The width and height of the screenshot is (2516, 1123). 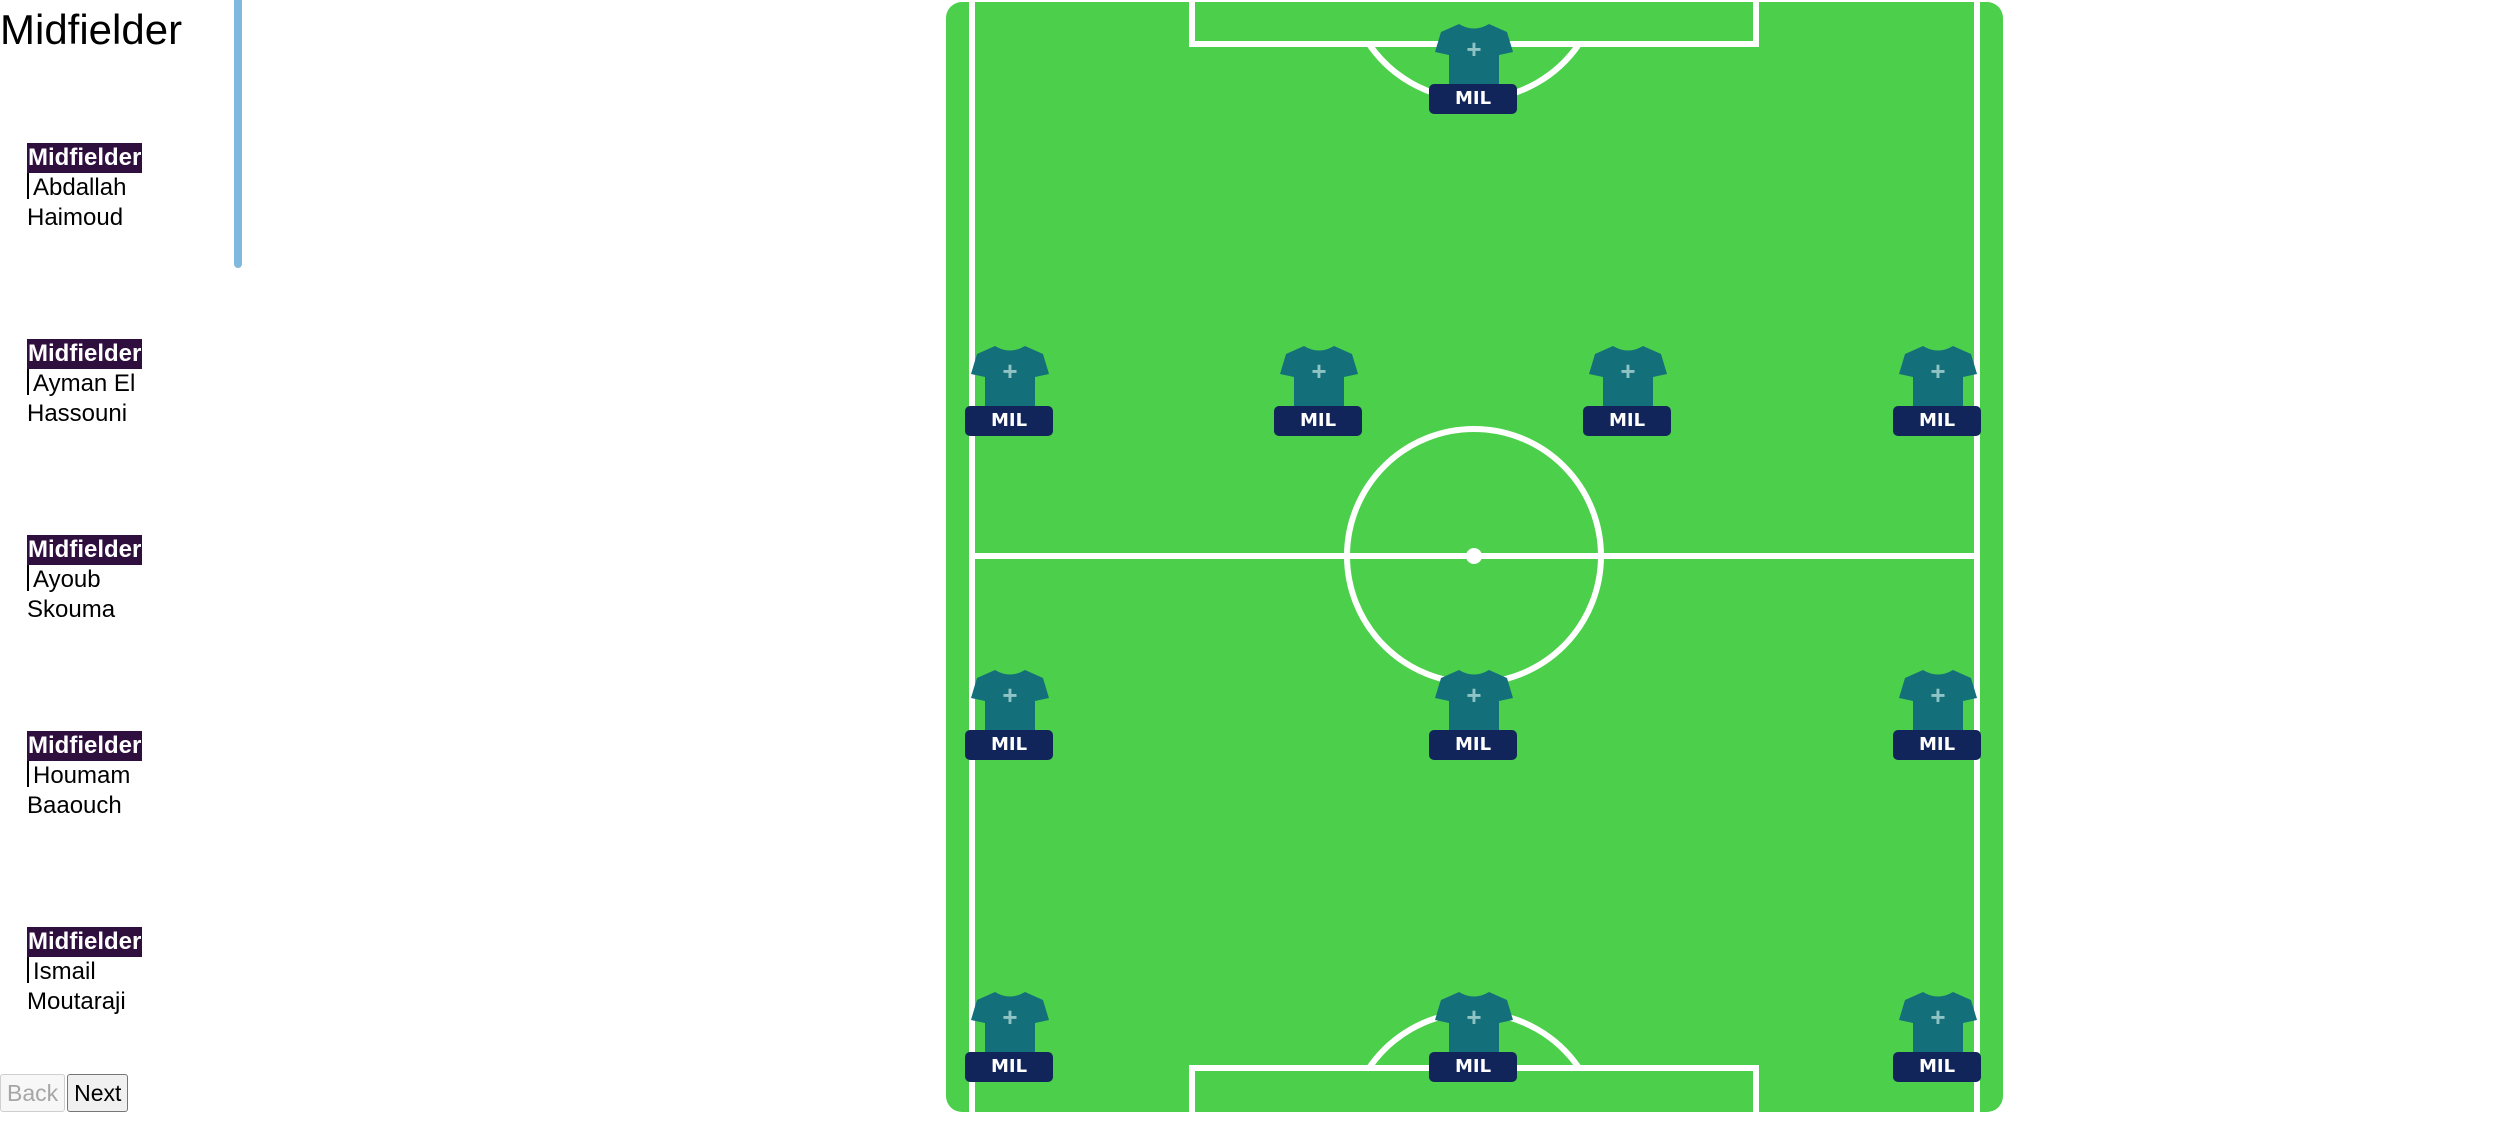 What do you see at coordinates (33, 1093) in the screenshot?
I see `back-button: Back` at bounding box center [33, 1093].